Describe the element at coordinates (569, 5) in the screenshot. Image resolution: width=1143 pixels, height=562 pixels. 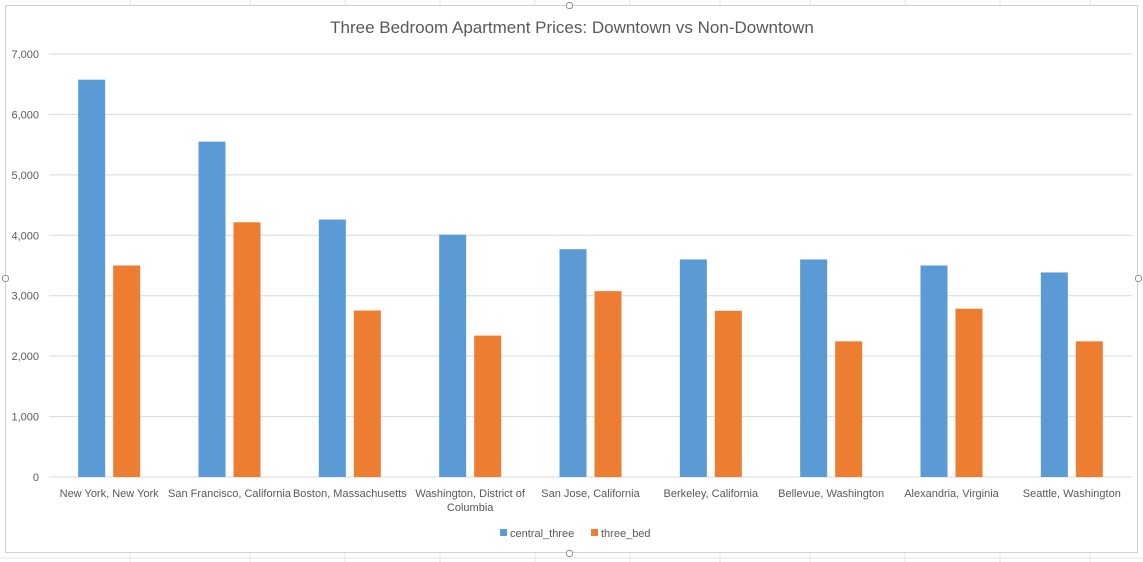
I see `resize-handle-top` at that location.